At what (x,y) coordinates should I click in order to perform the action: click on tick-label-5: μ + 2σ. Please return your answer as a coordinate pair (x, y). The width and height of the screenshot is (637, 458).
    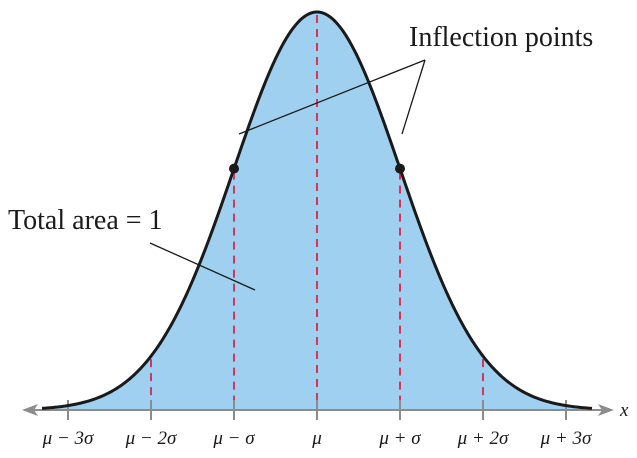
    Looking at the image, I should click on (483, 438).